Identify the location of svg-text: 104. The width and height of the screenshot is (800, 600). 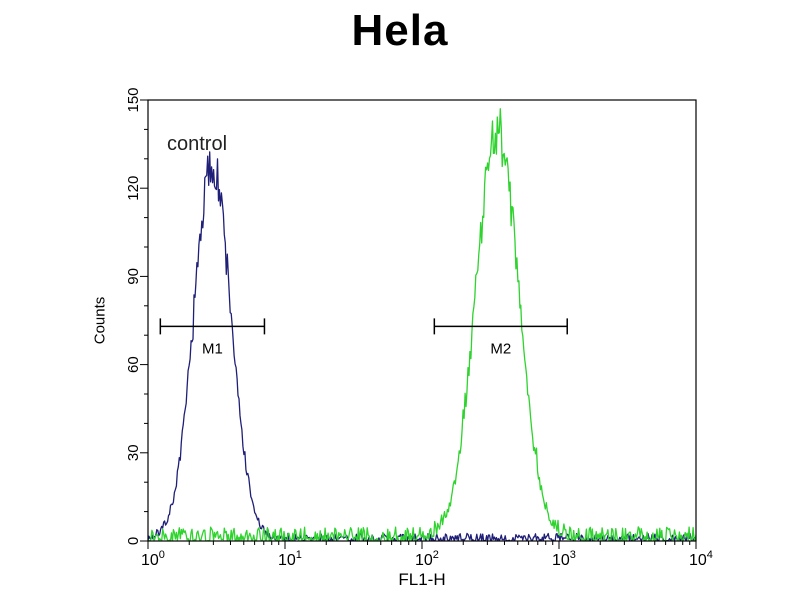
(701, 559).